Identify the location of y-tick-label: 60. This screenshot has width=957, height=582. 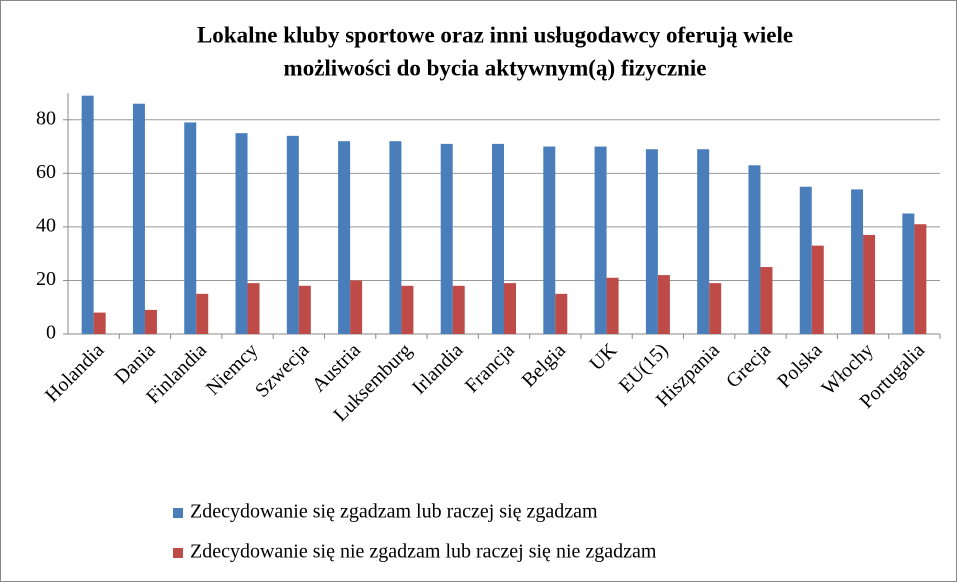
(46, 172).